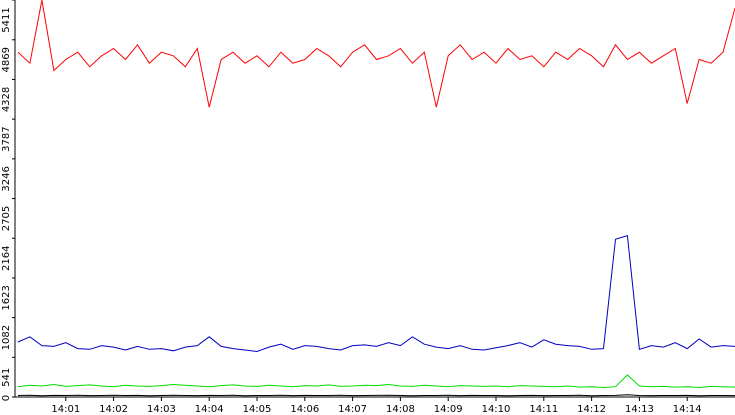 The image size is (735, 415). What do you see at coordinates (687, 409) in the screenshot?
I see `x-tick-label: 14:14` at bounding box center [687, 409].